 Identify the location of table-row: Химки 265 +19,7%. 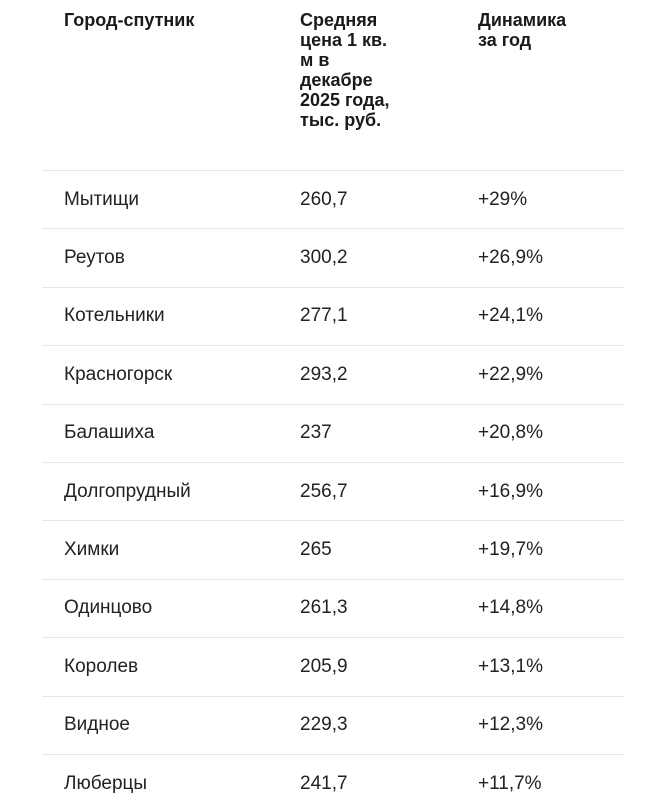
(333, 550).